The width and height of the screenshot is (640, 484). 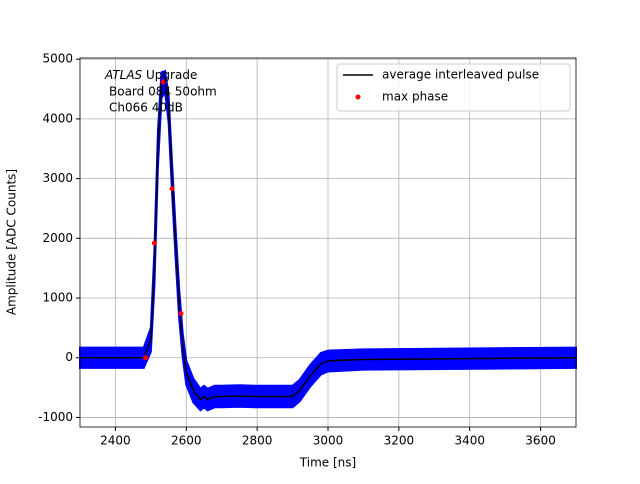 I want to click on y-tick-label: -1000, so click(x=55, y=417).